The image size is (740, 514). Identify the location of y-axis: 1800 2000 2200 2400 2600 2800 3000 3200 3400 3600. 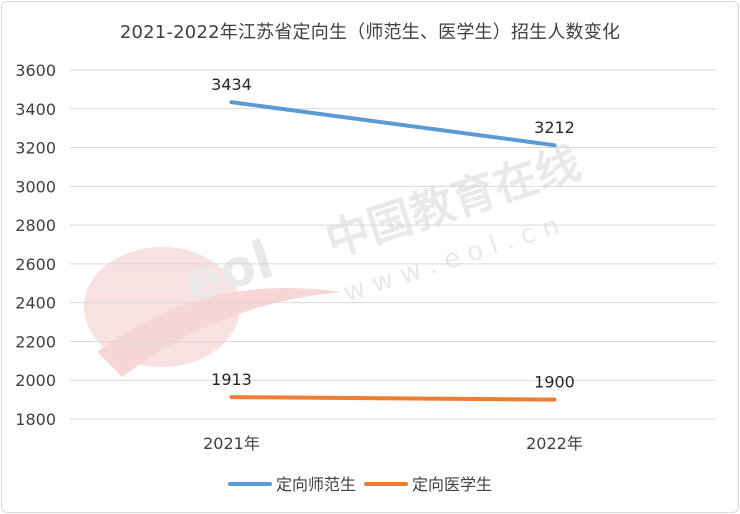
(35, 245).